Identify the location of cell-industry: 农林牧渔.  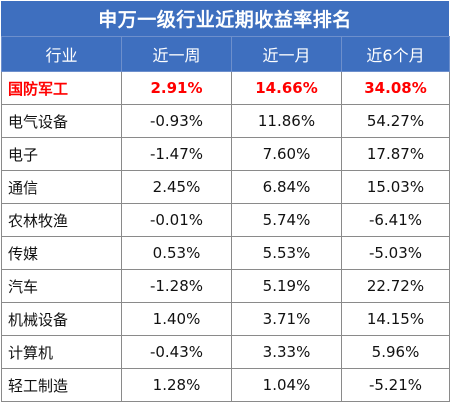
(61, 220).